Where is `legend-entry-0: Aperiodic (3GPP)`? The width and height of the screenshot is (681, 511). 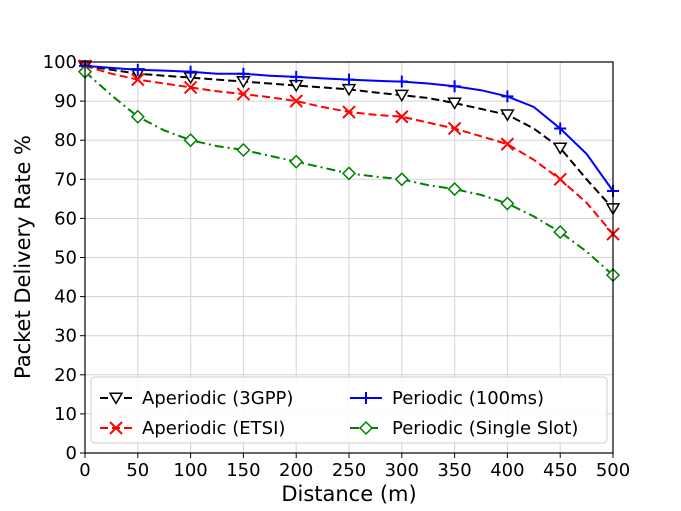 legend-entry-0: Aperiodic (3GPP) is located at coordinates (196, 398).